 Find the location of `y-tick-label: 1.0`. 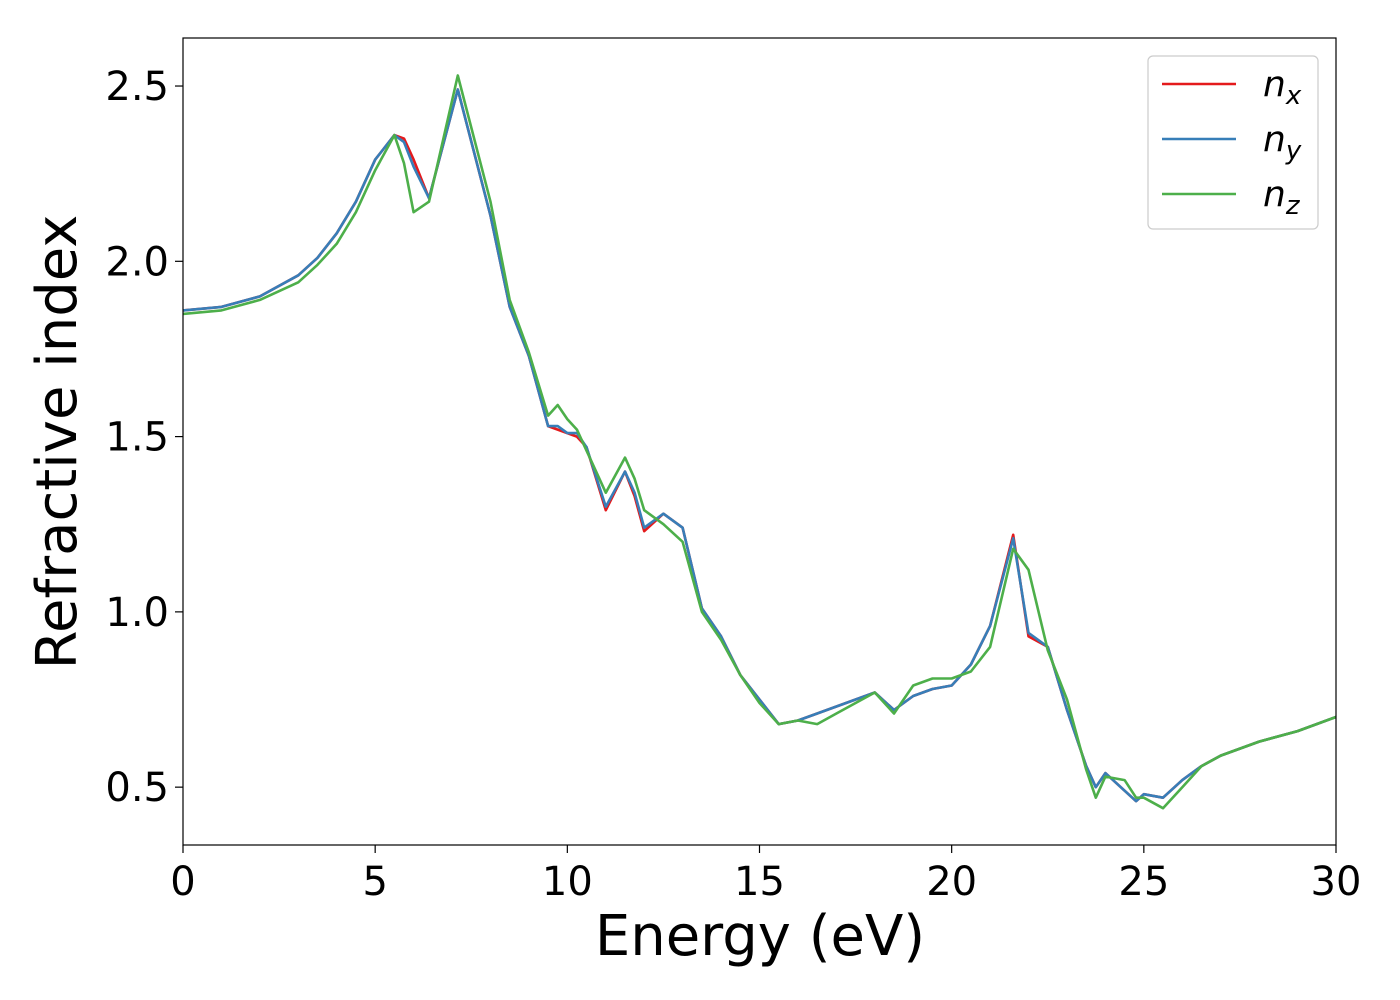

y-tick-label: 1.0 is located at coordinates (137, 613).